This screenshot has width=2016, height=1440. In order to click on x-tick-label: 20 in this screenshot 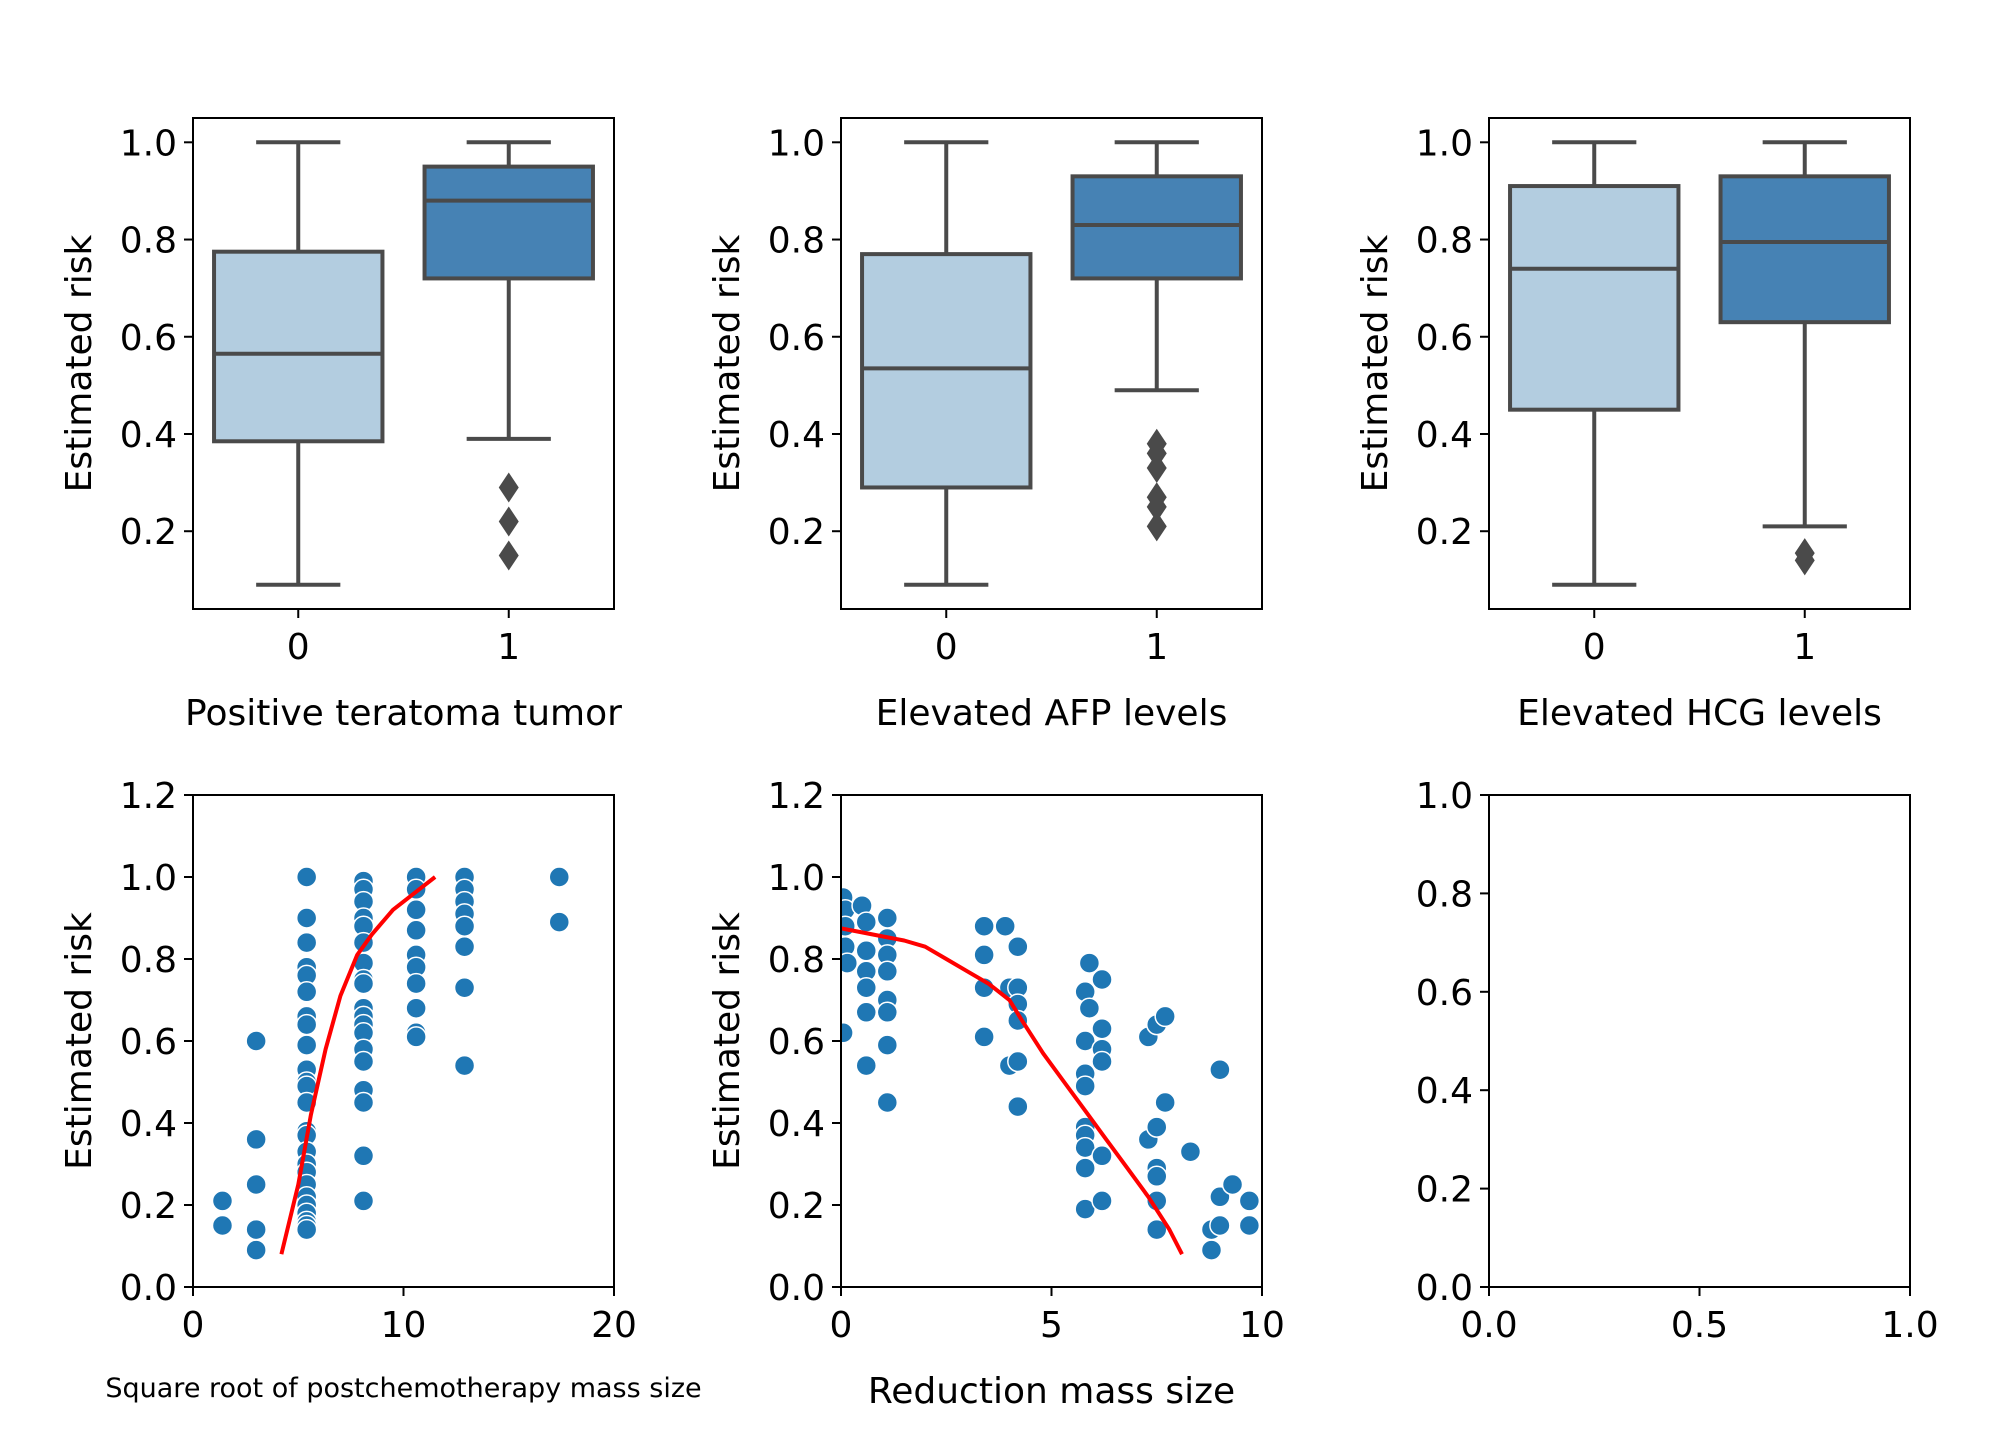, I will do `click(614, 1325)`.